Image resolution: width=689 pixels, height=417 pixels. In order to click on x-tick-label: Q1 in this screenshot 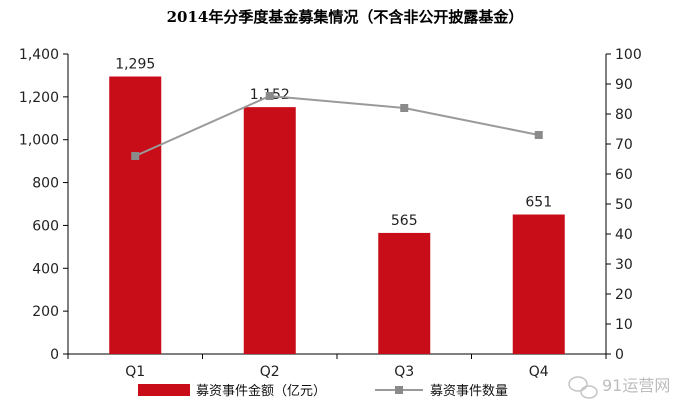, I will do `click(135, 372)`.